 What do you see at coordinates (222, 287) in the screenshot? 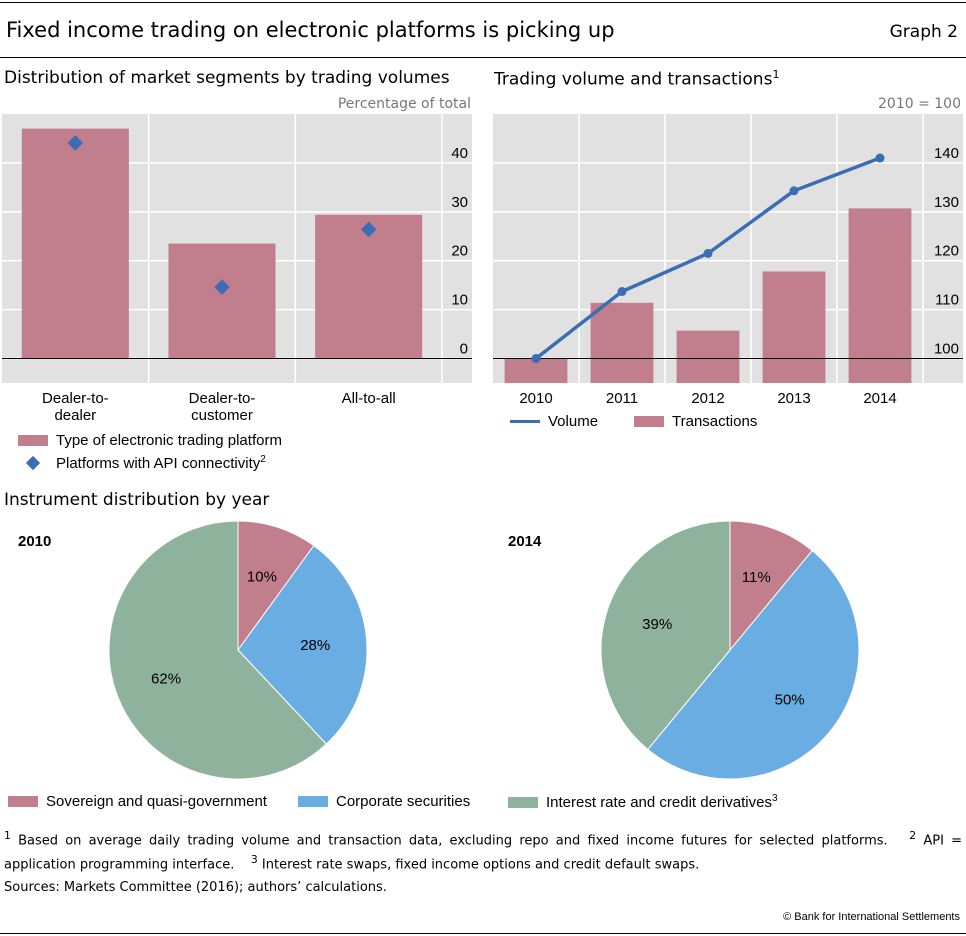
I see `api-marker` at bounding box center [222, 287].